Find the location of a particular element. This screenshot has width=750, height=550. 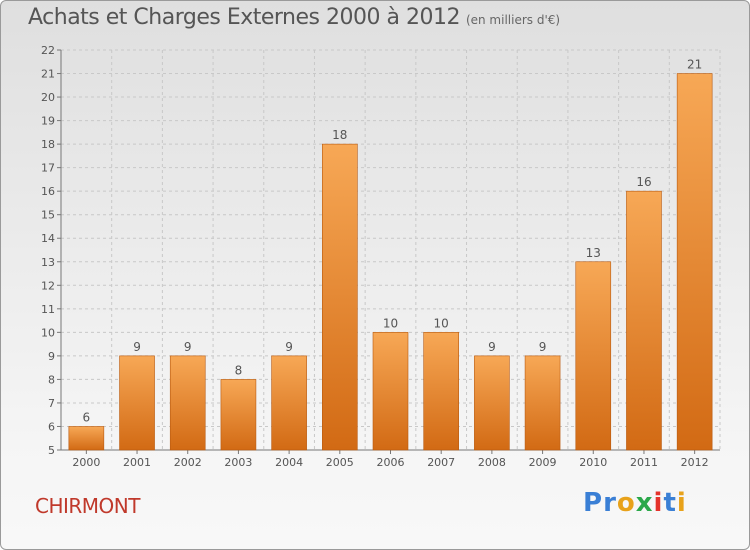

commune-name: CHIRMONT is located at coordinates (87, 506).